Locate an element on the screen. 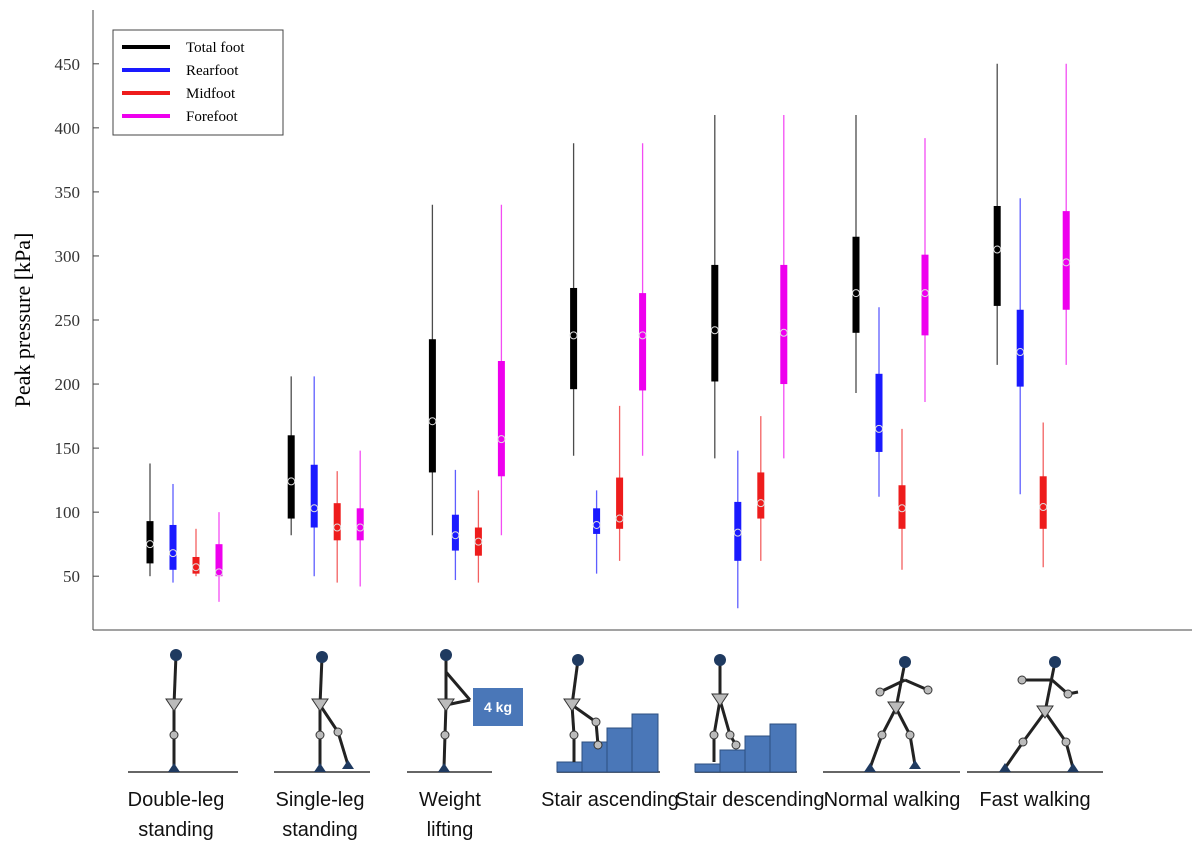 This screenshot has width=1192, height=843. y-tick-label: 100 is located at coordinates (68, 512).